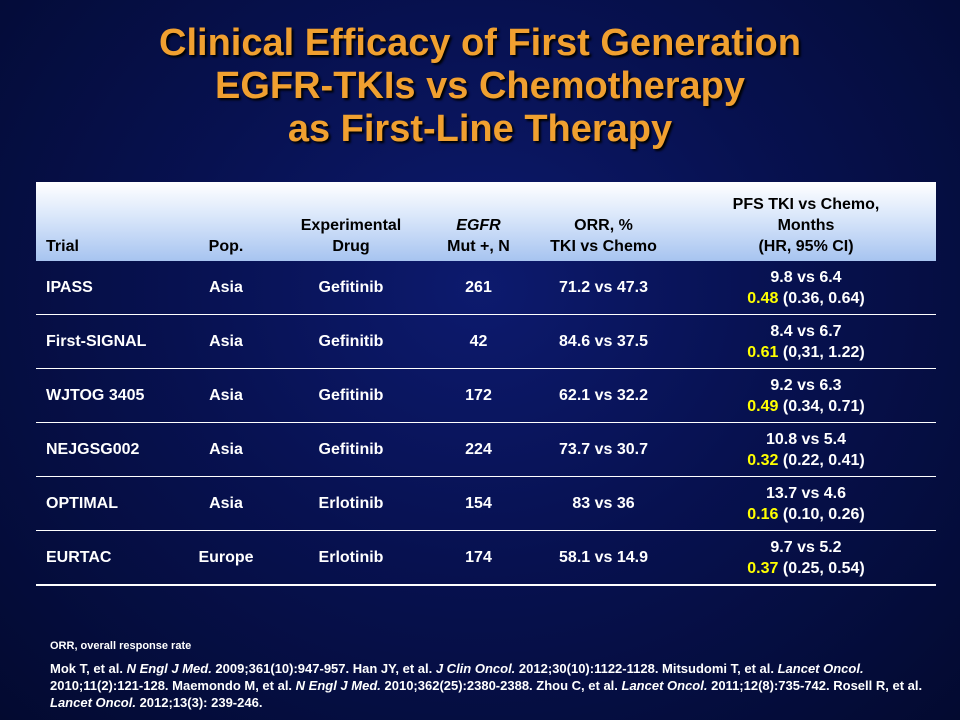  I want to click on cell-trial: EURTAC, so click(106, 558).